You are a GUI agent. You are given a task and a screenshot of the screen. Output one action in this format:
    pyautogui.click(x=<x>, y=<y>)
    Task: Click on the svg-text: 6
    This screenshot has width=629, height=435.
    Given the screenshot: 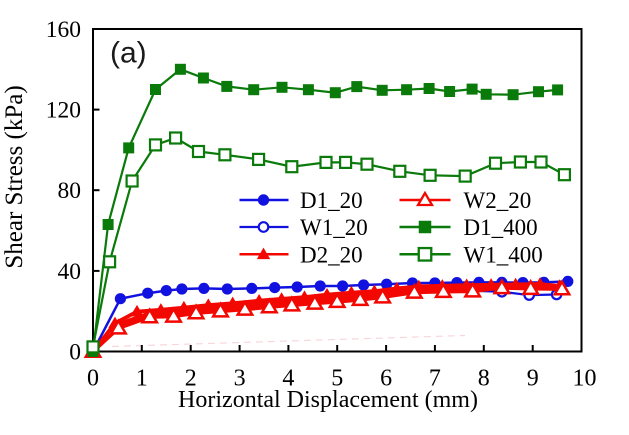 What is the action you would take?
    pyautogui.click(x=386, y=379)
    